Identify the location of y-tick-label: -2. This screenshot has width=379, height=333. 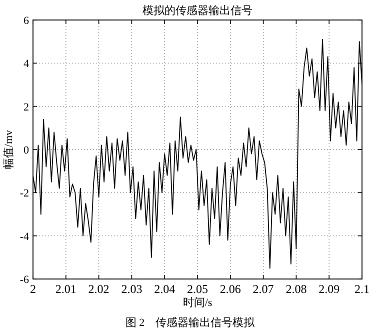
(24, 194).